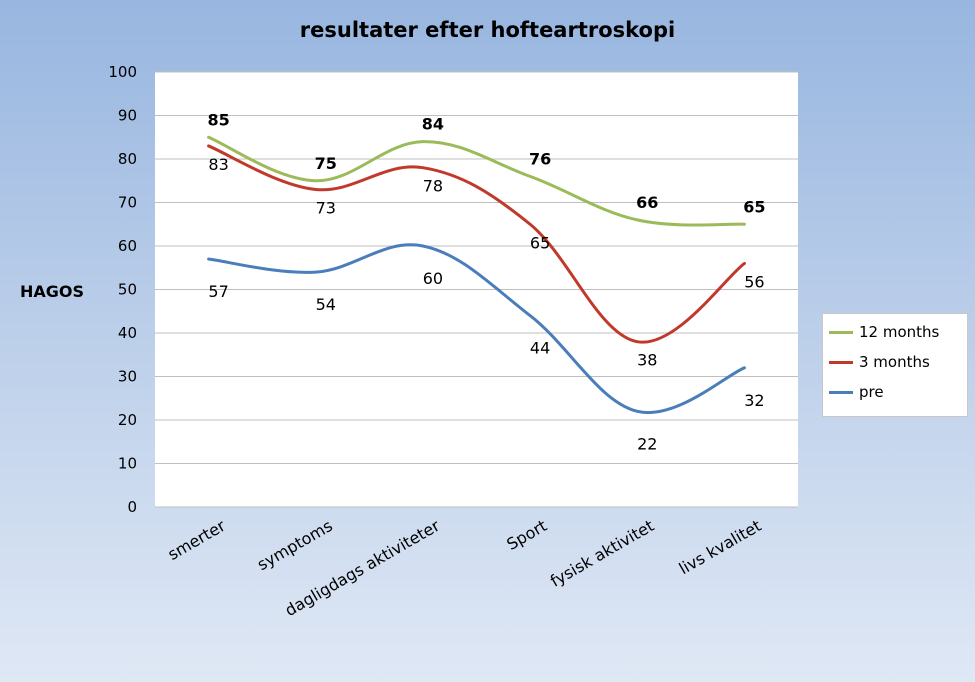 Image resolution: width=975 pixels, height=682 pixels. What do you see at coordinates (871, 392) in the screenshot?
I see `legend-label: pre` at bounding box center [871, 392].